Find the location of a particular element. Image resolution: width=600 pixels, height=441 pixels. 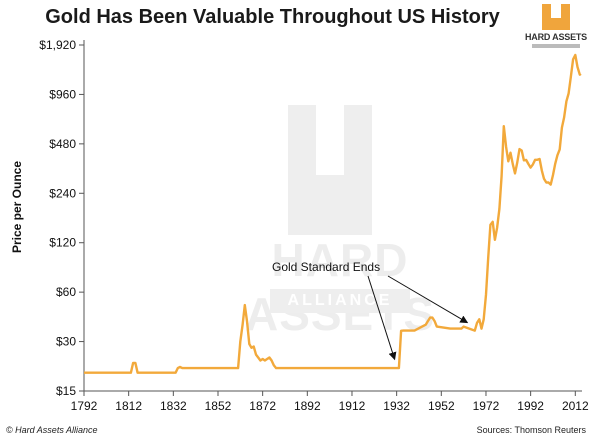

x-tick-label: 2012 is located at coordinates (575, 406).